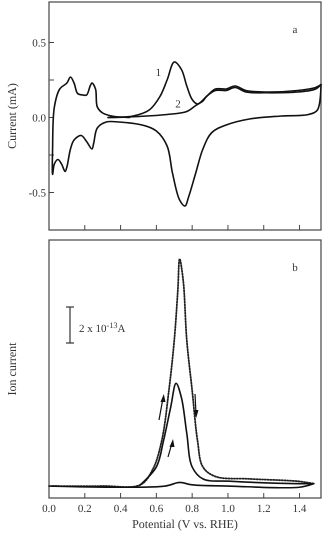 Image resolution: width=324 pixels, height=536 pixels. Describe the element at coordinates (121, 509) in the screenshot. I see `x-tick-label: 0.4` at that location.